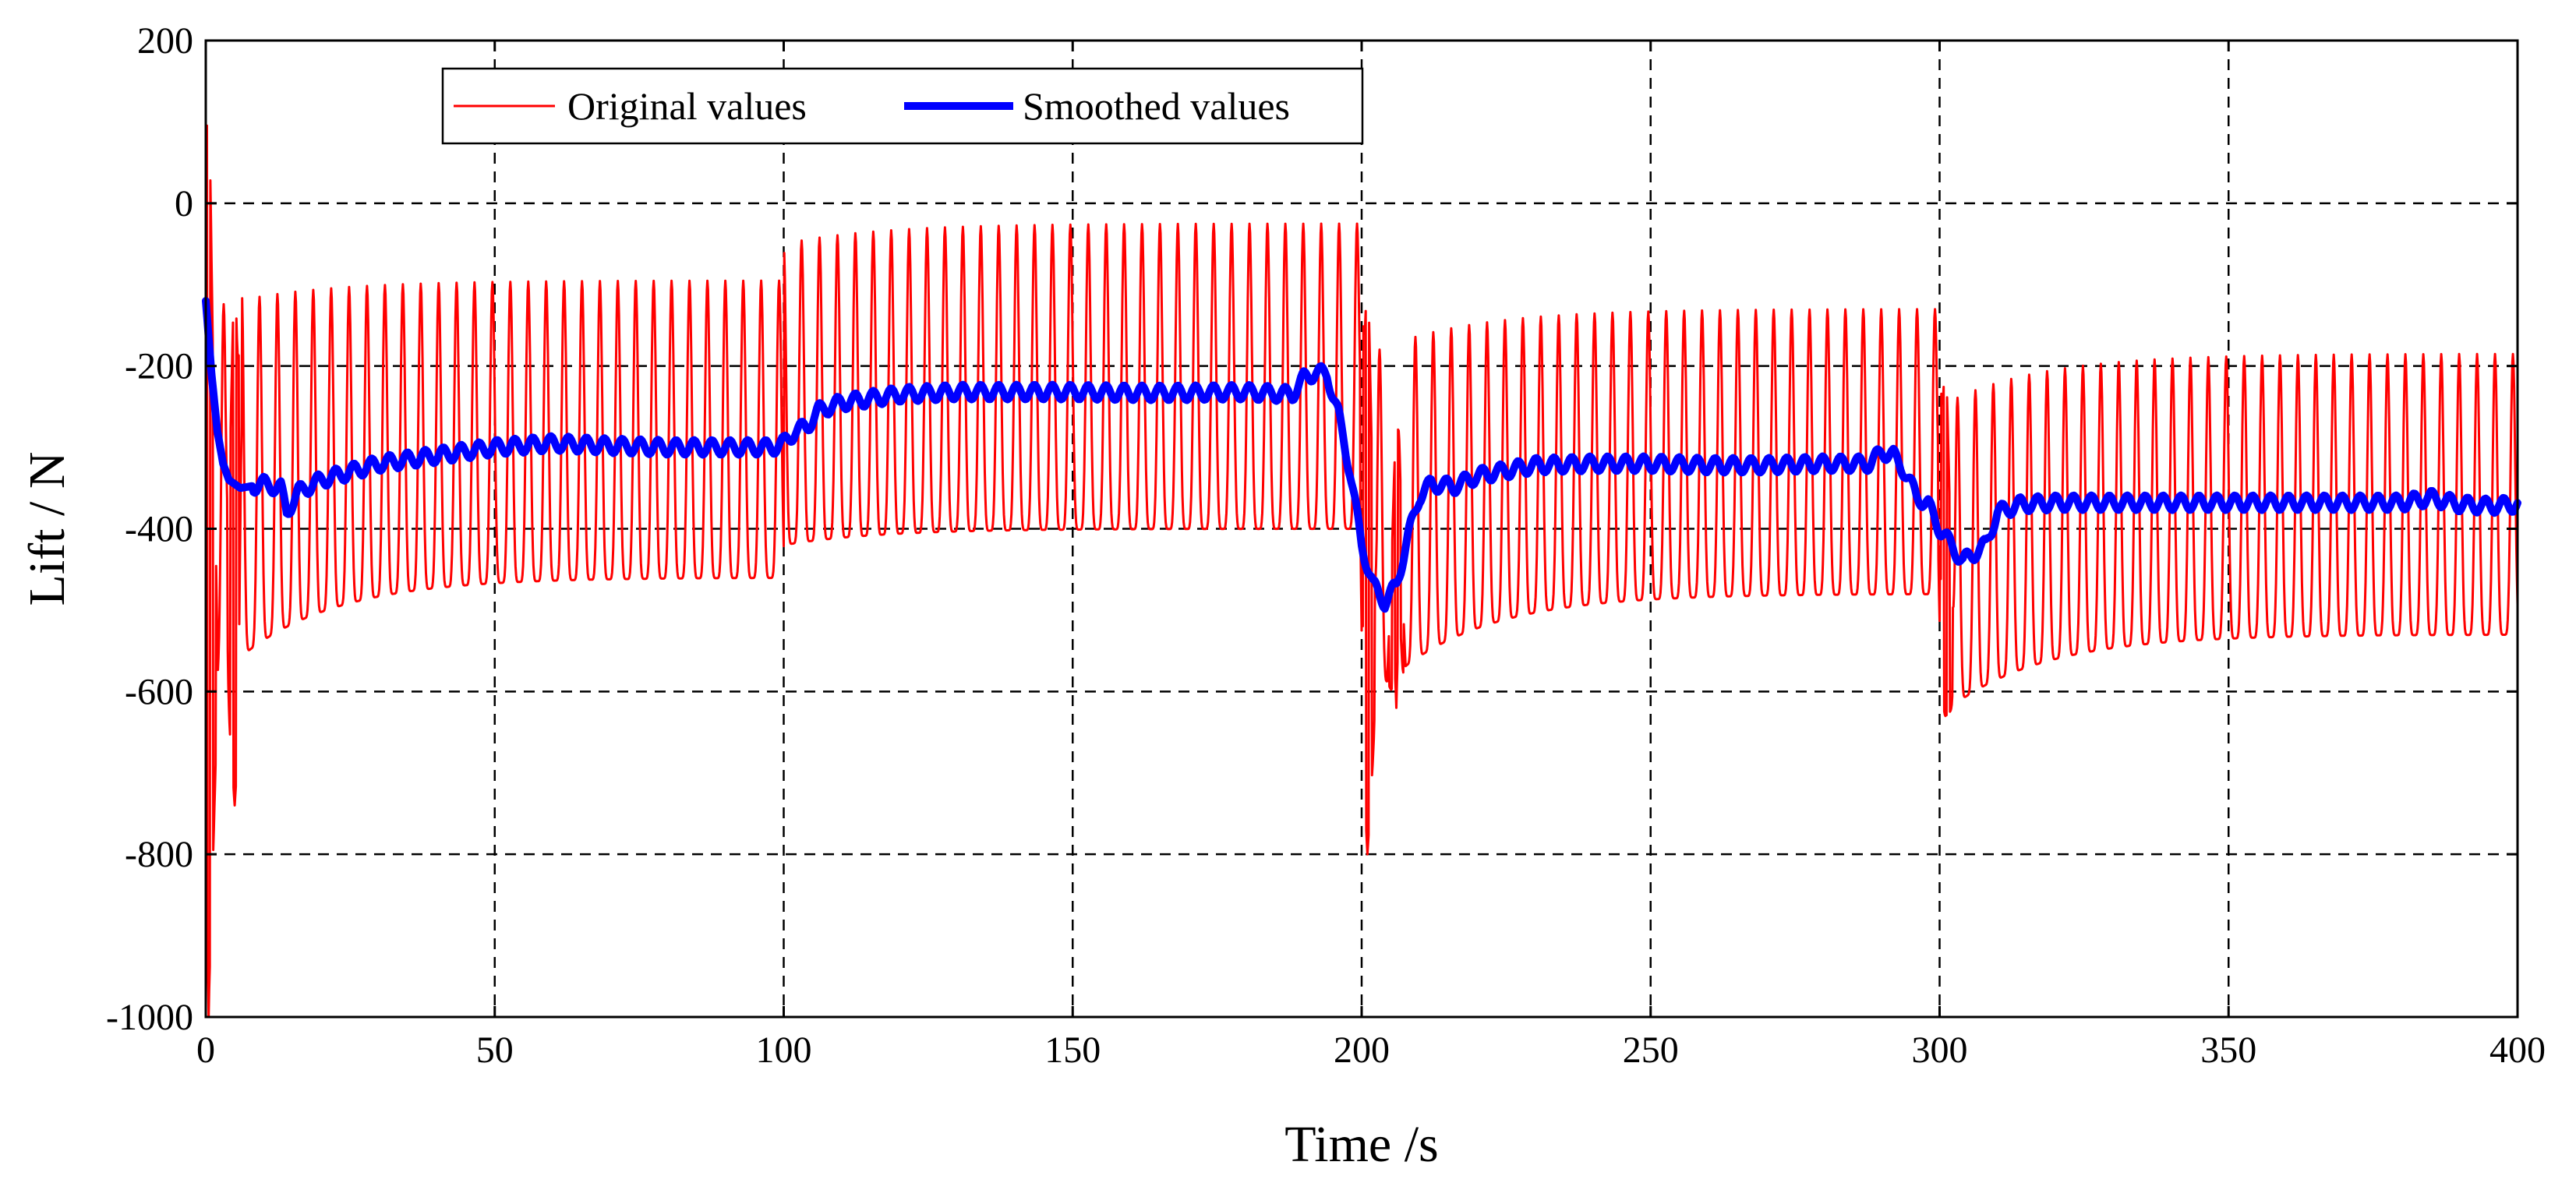  Describe the element at coordinates (1156, 106) in the screenshot. I see `legend-label-smoothed: Smoothed values` at that location.